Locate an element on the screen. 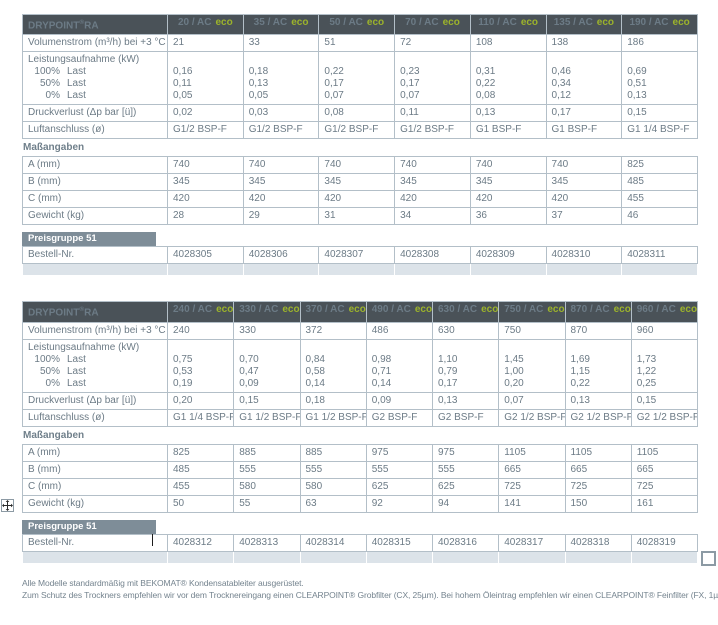 This screenshot has width=718, height=625. value-cell: 486 is located at coordinates (399, 330).